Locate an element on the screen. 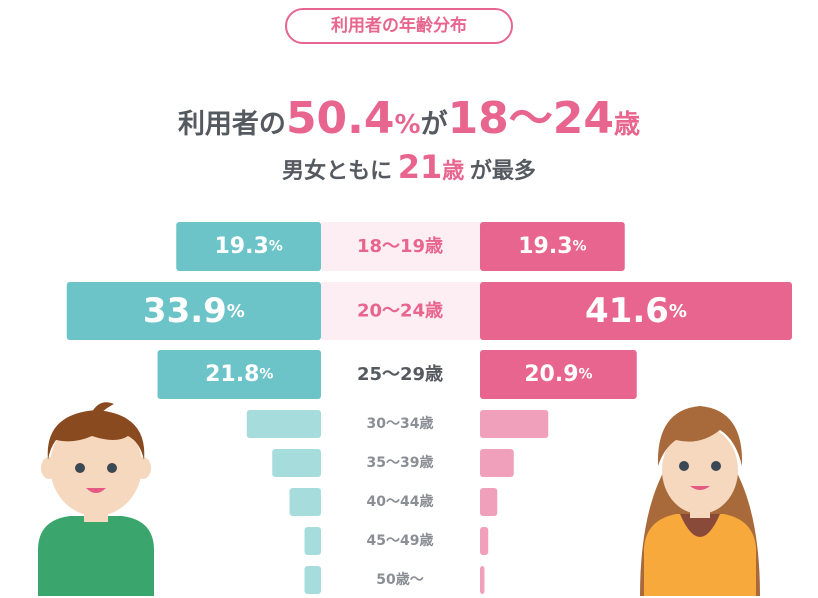 The height and width of the screenshot is (598, 818). category-label-6: 45〜49歳 is located at coordinates (400, 540).